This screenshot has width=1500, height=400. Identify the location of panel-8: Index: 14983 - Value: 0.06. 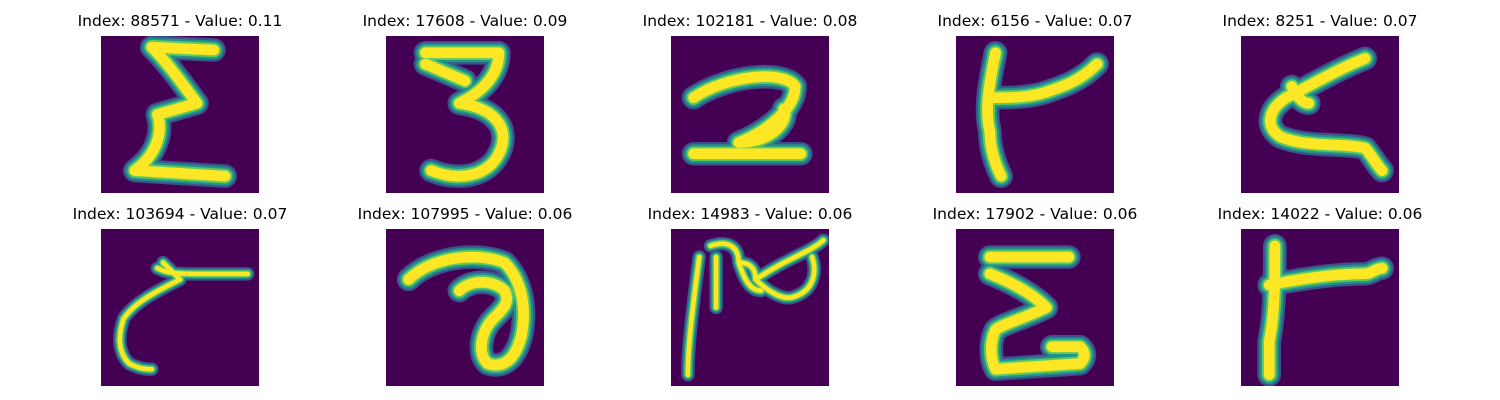
(750, 295).